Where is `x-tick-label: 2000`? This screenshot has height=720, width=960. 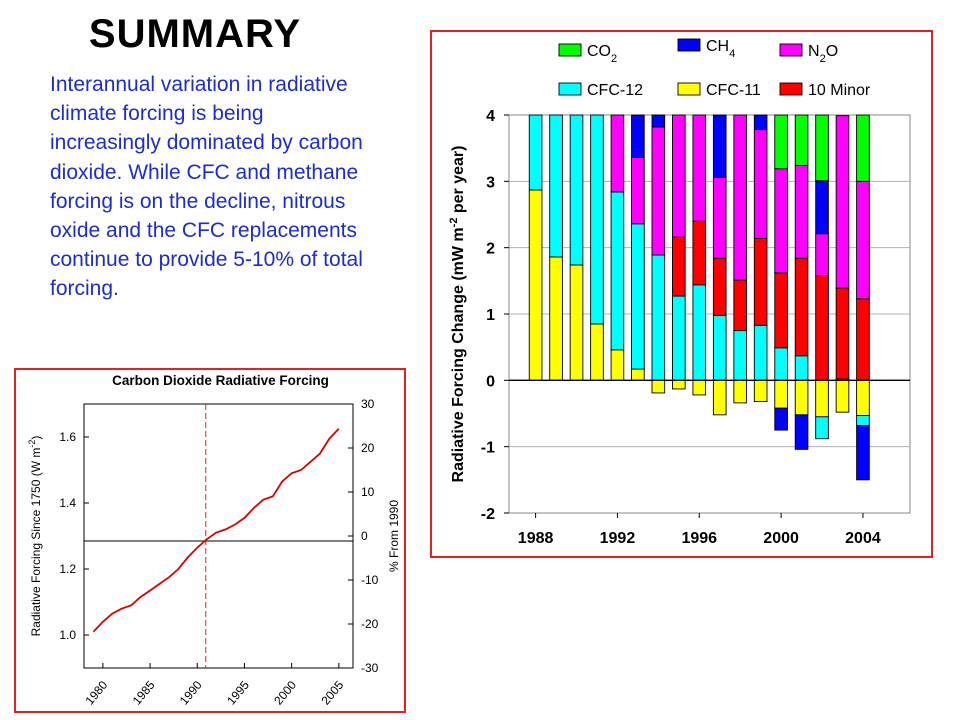 x-tick-label: 2000 is located at coordinates (781, 538).